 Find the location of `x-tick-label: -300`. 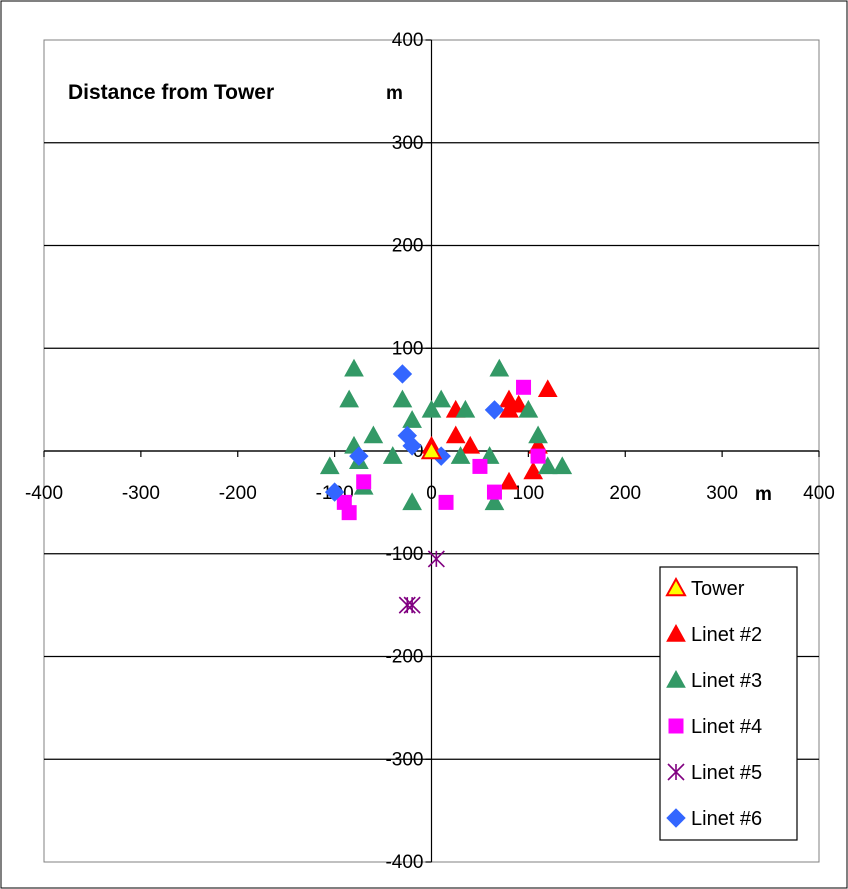

x-tick-label: -300 is located at coordinates (141, 493).